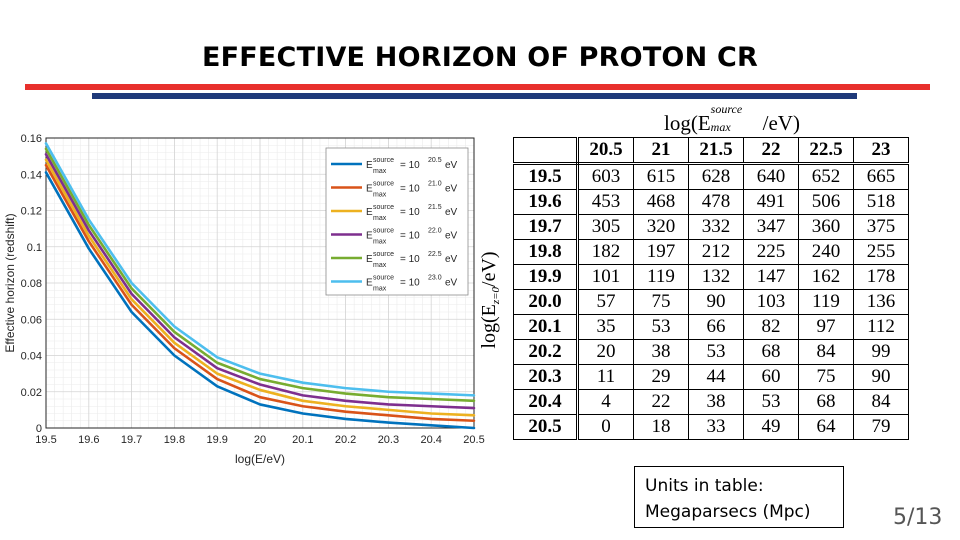 The height and width of the screenshot is (540, 960). Describe the element at coordinates (771, 252) in the screenshot. I see `table-cell: 225` at that location.